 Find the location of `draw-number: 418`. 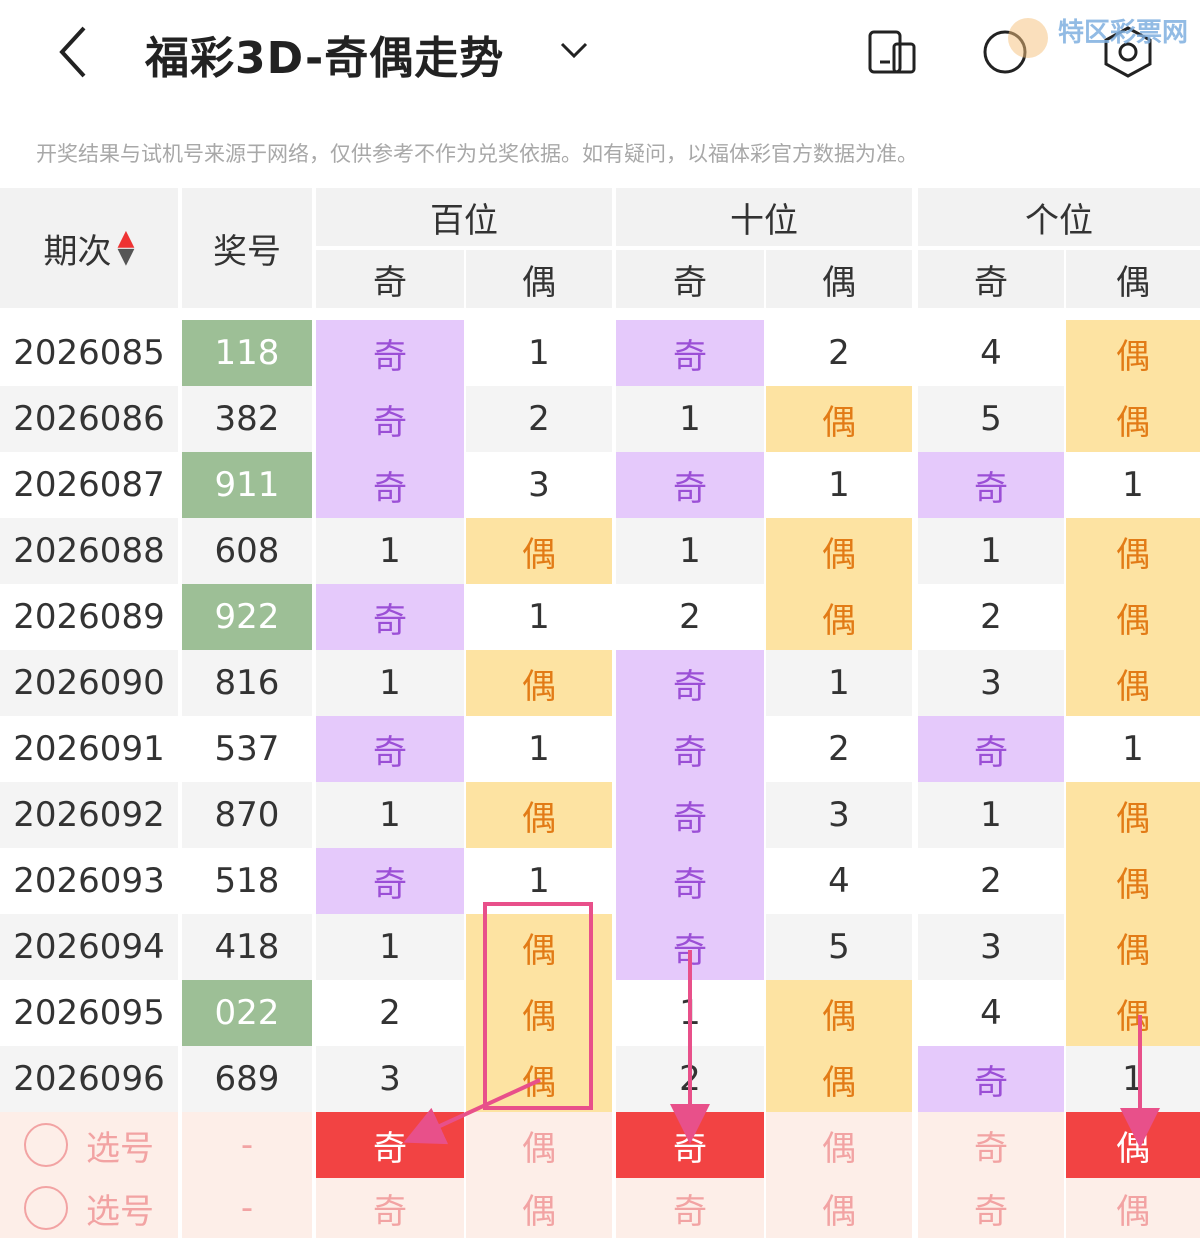

draw-number: 418 is located at coordinates (247, 947).